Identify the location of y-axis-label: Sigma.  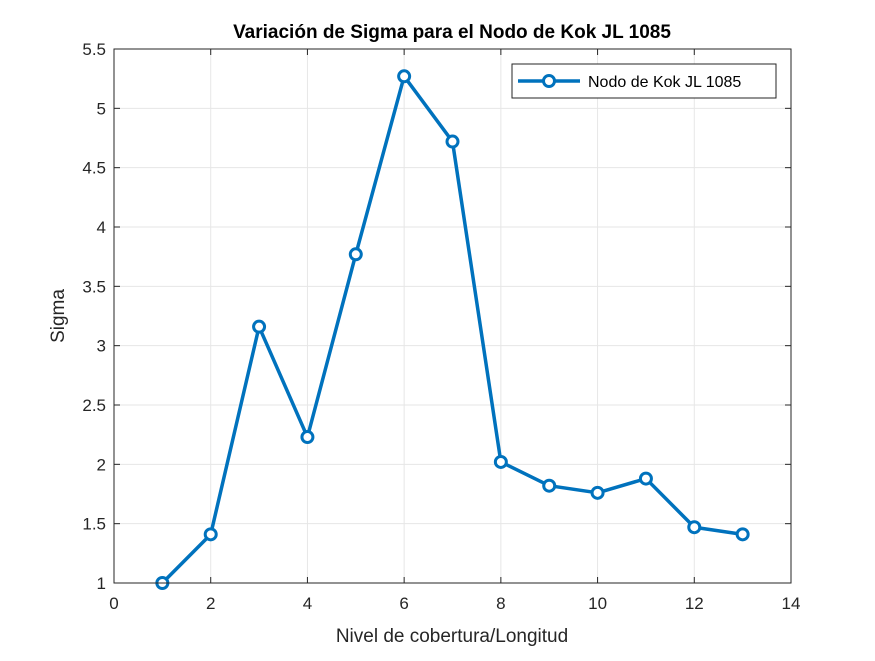
(58, 316).